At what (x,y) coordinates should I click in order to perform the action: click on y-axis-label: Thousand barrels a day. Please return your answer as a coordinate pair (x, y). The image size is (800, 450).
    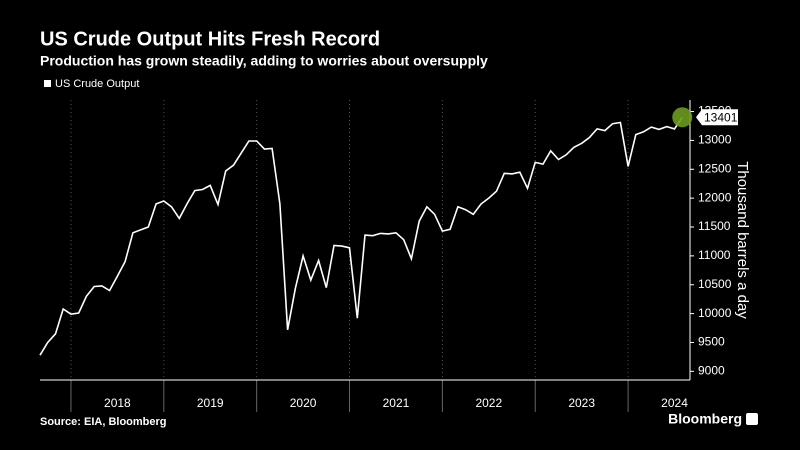
    Looking at the image, I should click on (742, 240).